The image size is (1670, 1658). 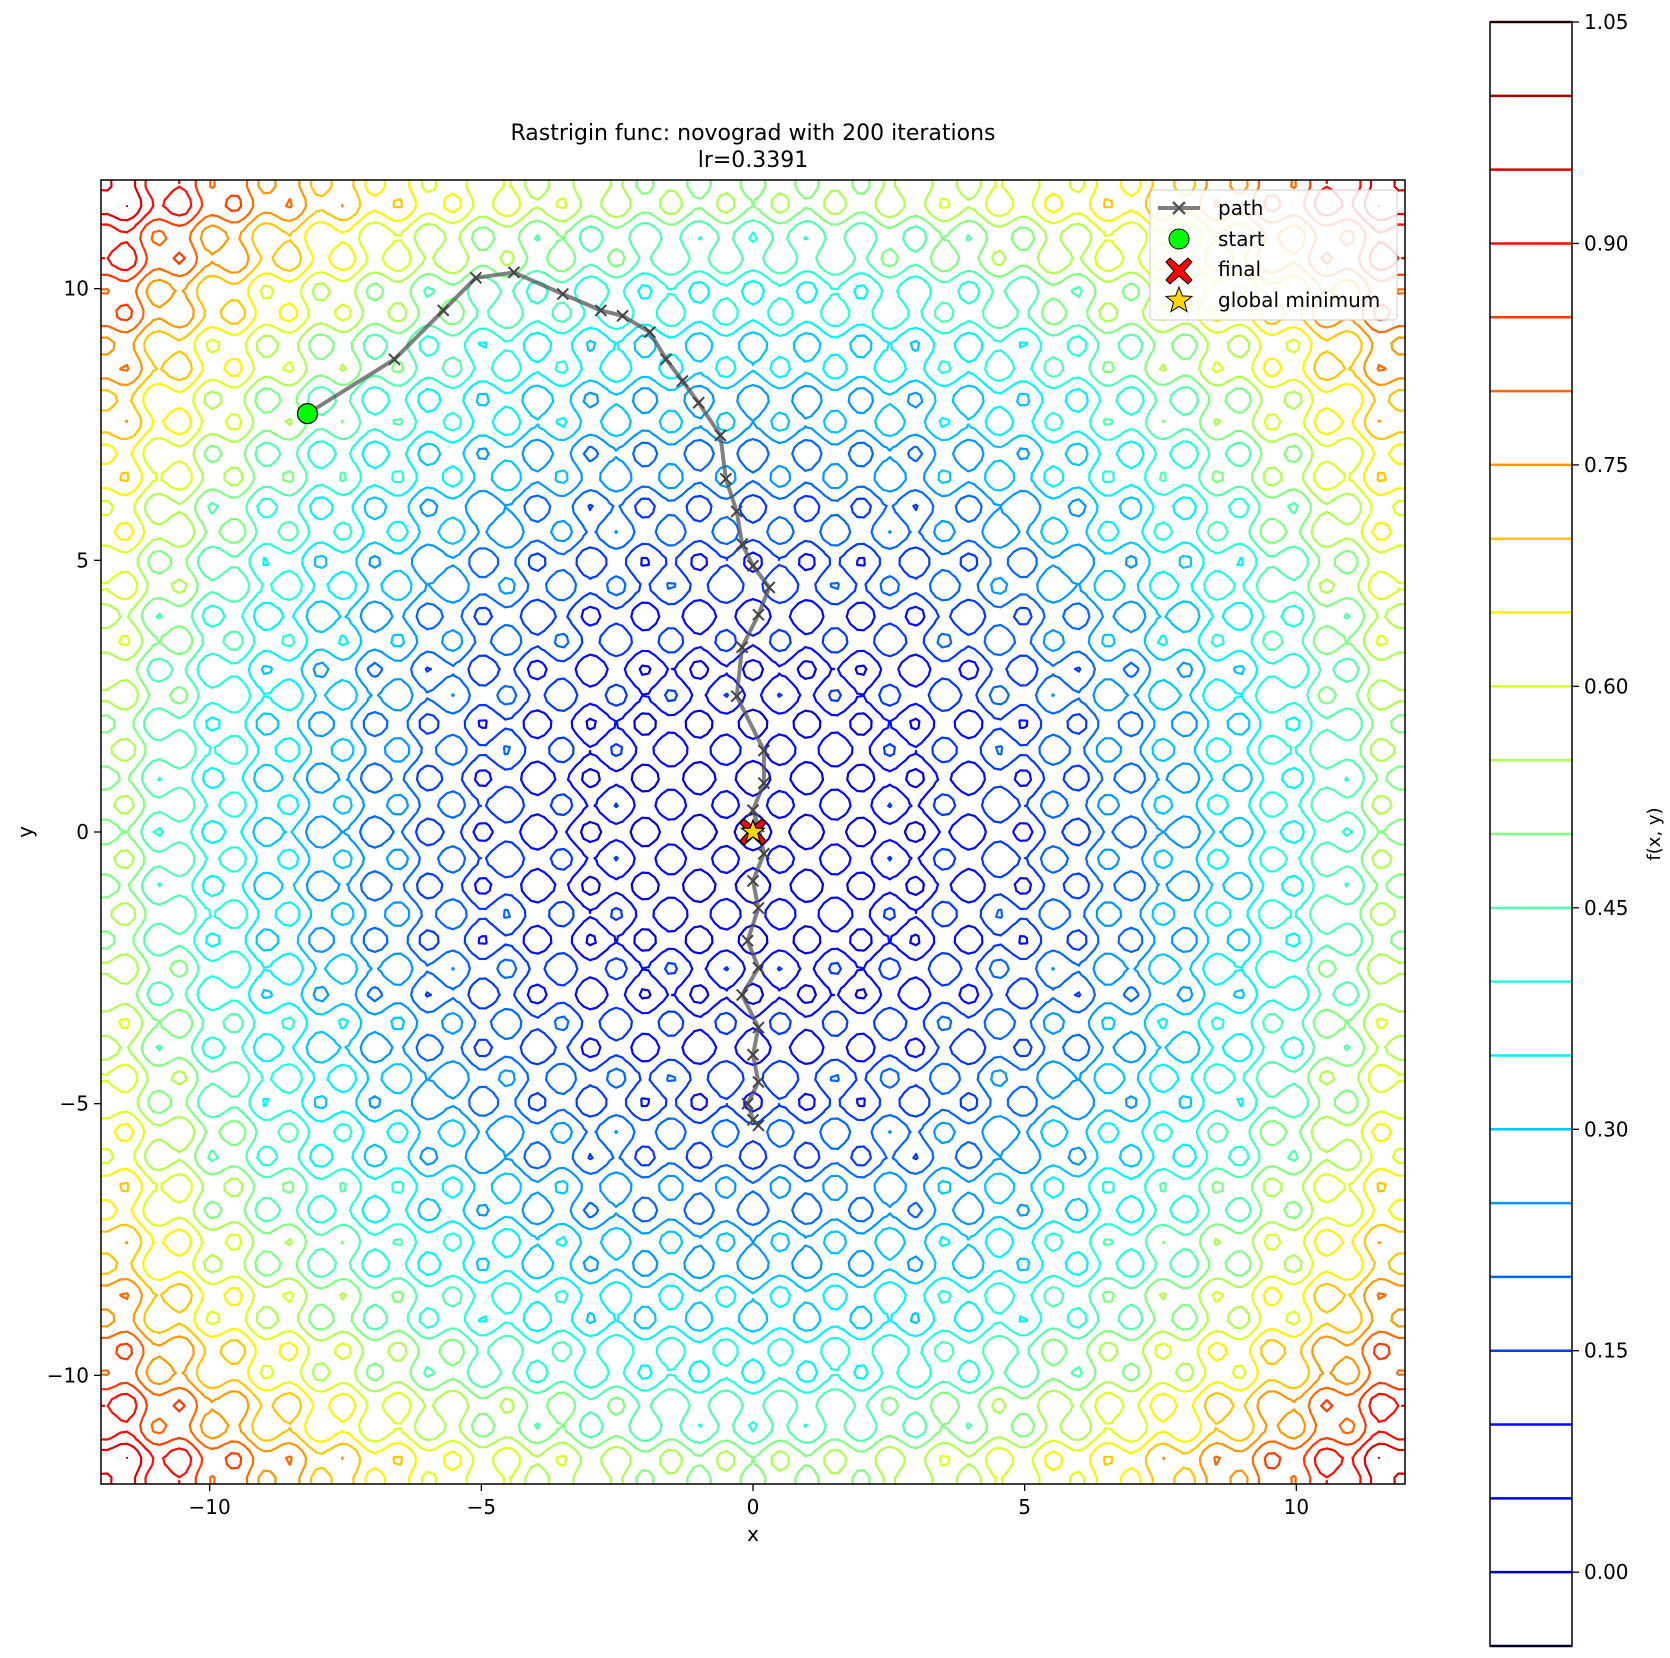 I want to click on colorbar: 0.00 0.15 0.30 0.45 0.60 0.75 0.90 1.05 f(x, y), so click(x=1577, y=829).